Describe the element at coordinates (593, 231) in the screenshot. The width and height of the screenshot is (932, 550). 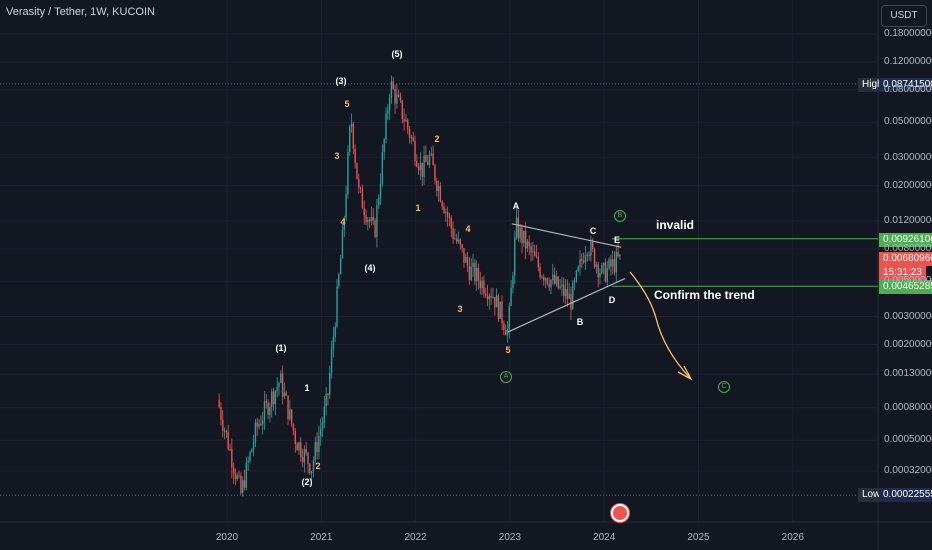
I see `wave-label-C: C` at that location.